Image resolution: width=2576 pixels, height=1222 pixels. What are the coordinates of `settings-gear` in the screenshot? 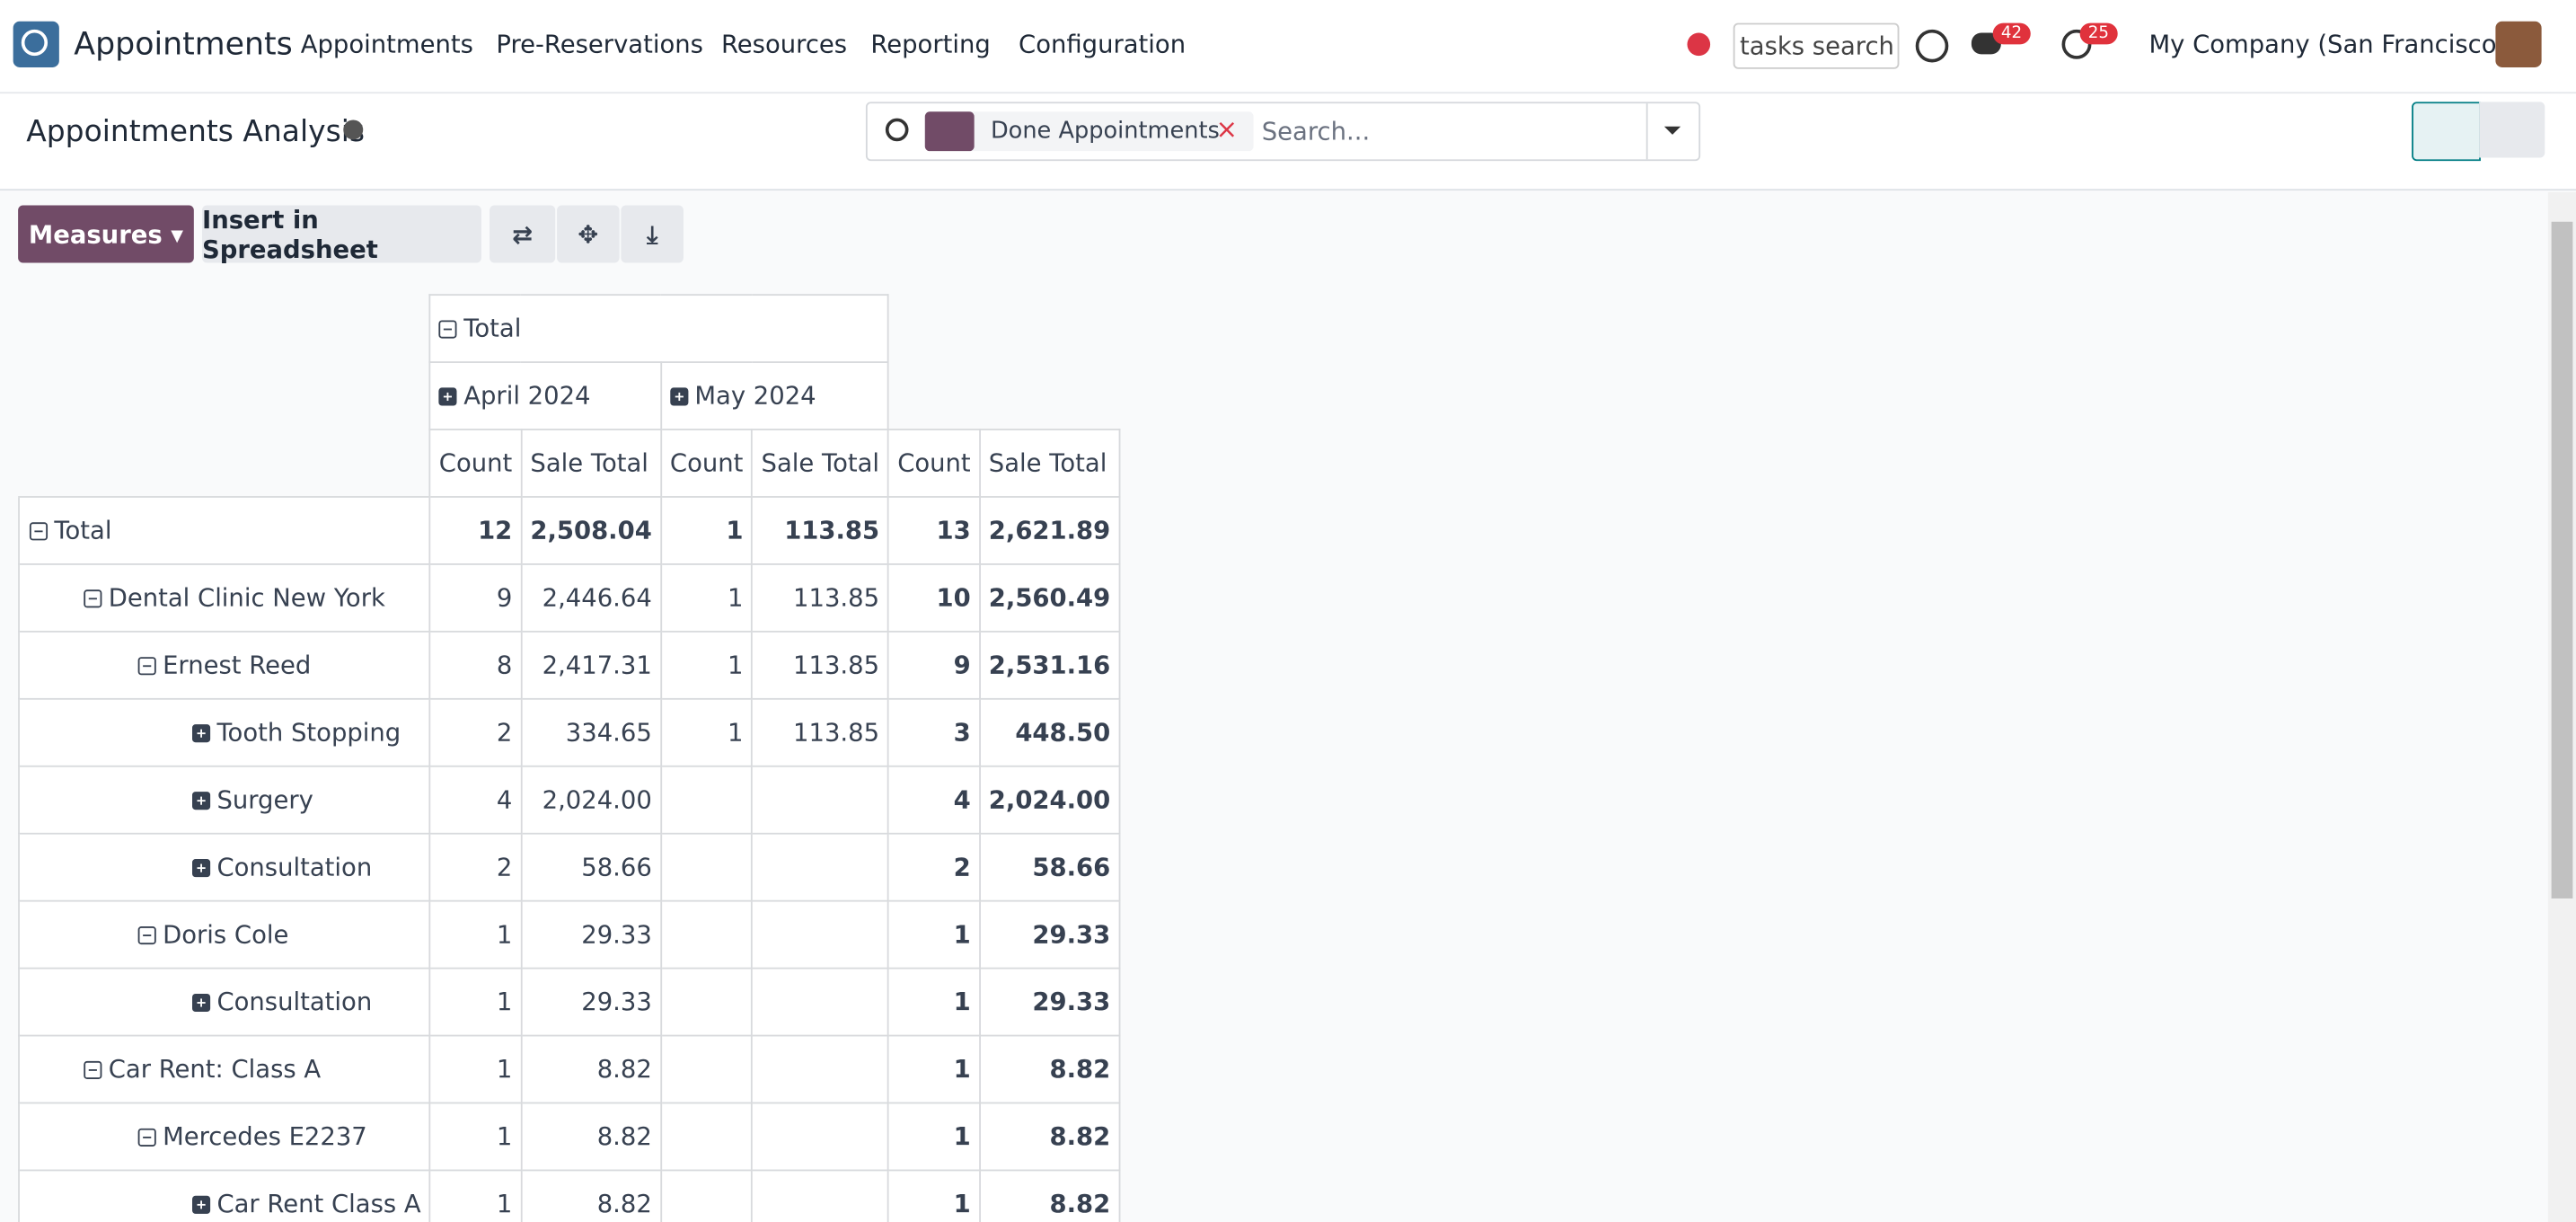 It's located at (353, 130).